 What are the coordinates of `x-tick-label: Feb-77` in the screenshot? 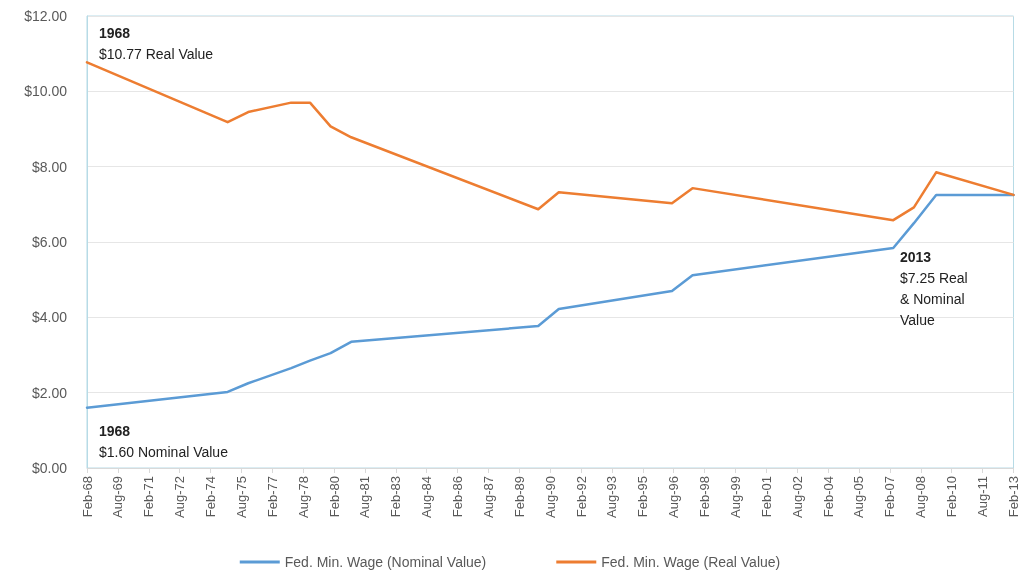 It's located at (272, 497).